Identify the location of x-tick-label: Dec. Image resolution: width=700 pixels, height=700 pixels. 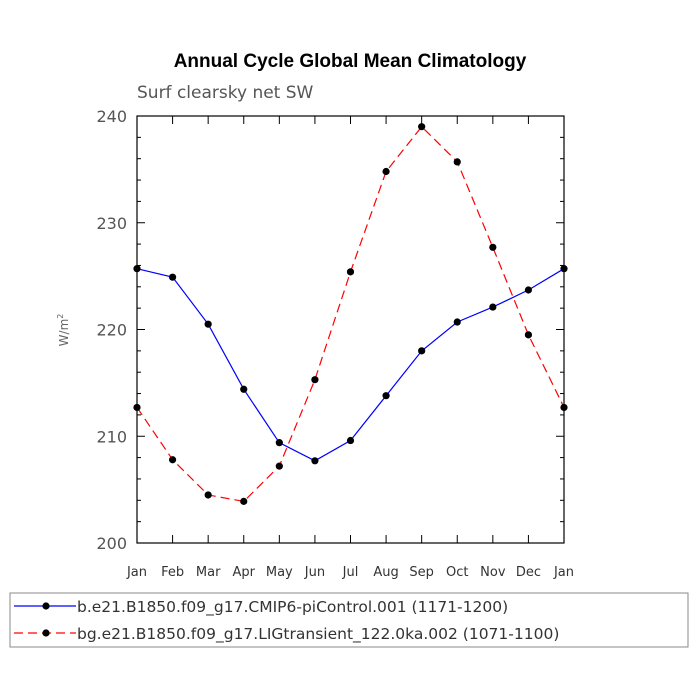
(528, 572).